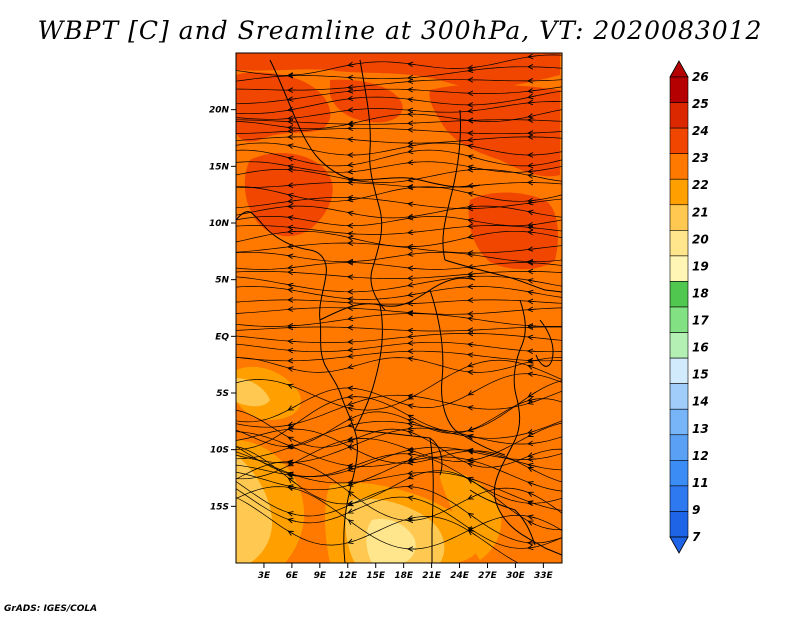 The height and width of the screenshot is (618, 800). What do you see at coordinates (219, 167) in the screenshot?
I see `lat-tick-label: 15N` at bounding box center [219, 167].